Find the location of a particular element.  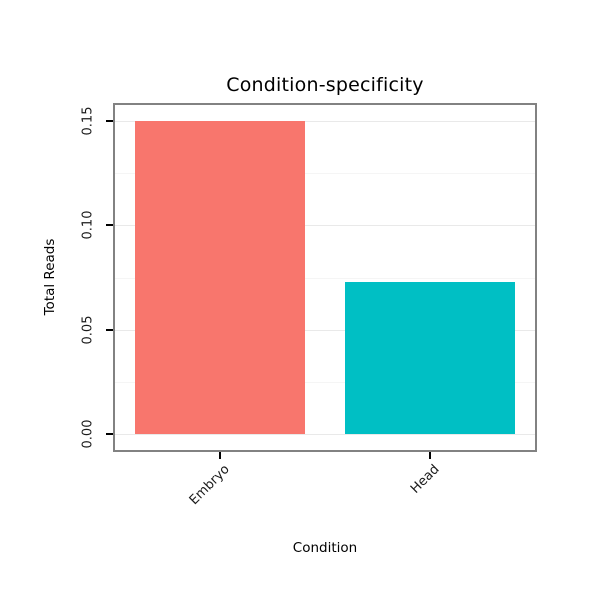

bar-head is located at coordinates (430, 358).